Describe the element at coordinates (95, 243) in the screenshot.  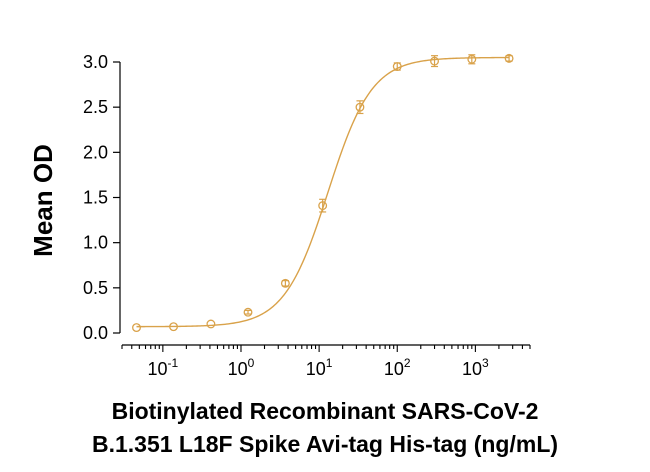
I see `y-tick-label: 1.0` at that location.